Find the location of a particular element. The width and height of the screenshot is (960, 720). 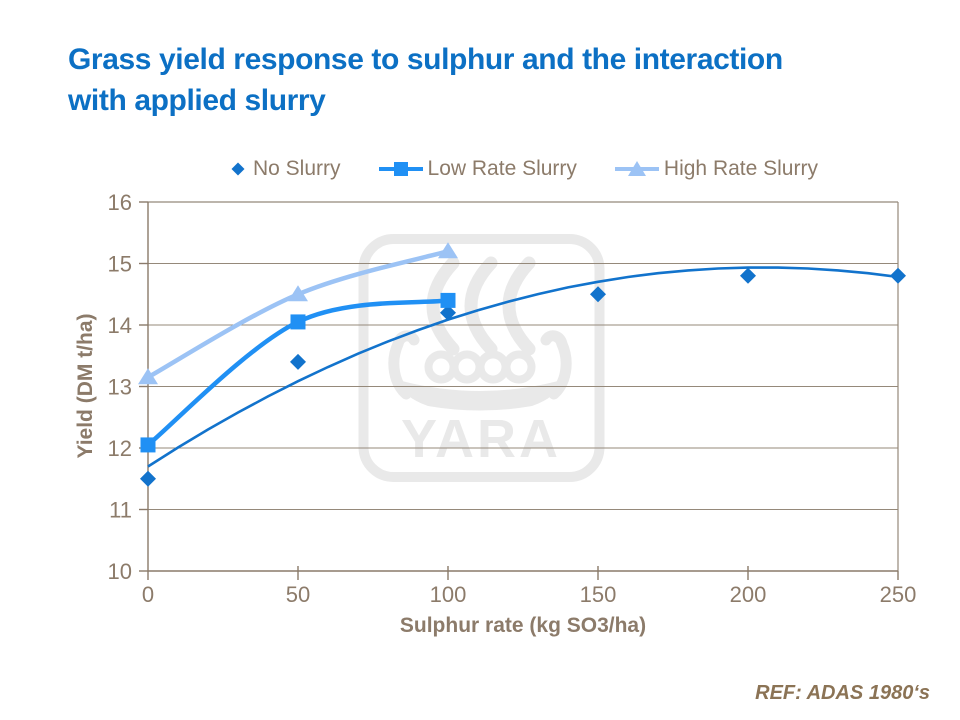

y-tick-label: 12 is located at coordinates (120, 448).